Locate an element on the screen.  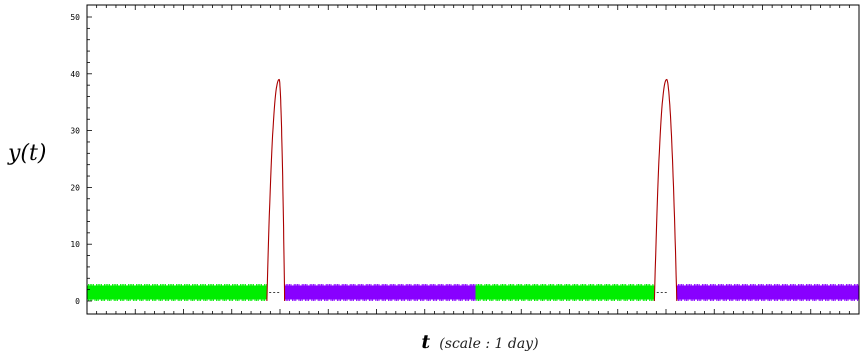
oscillation-segment is located at coordinates (176, 292).